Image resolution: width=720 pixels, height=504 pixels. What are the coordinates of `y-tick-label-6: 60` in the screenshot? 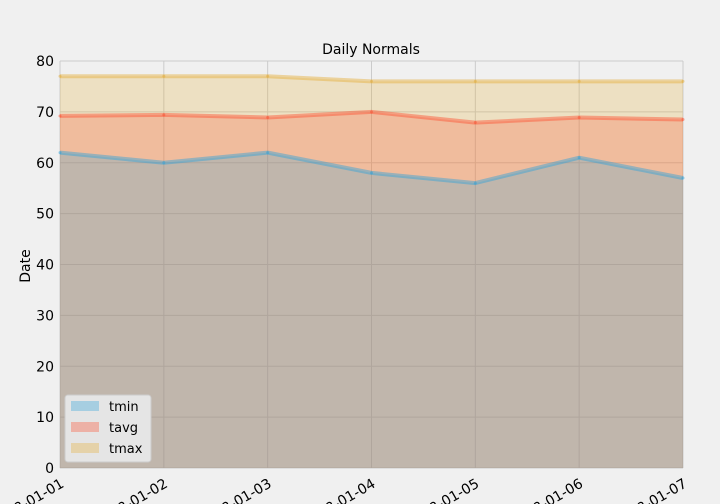 It's located at (45, 164).